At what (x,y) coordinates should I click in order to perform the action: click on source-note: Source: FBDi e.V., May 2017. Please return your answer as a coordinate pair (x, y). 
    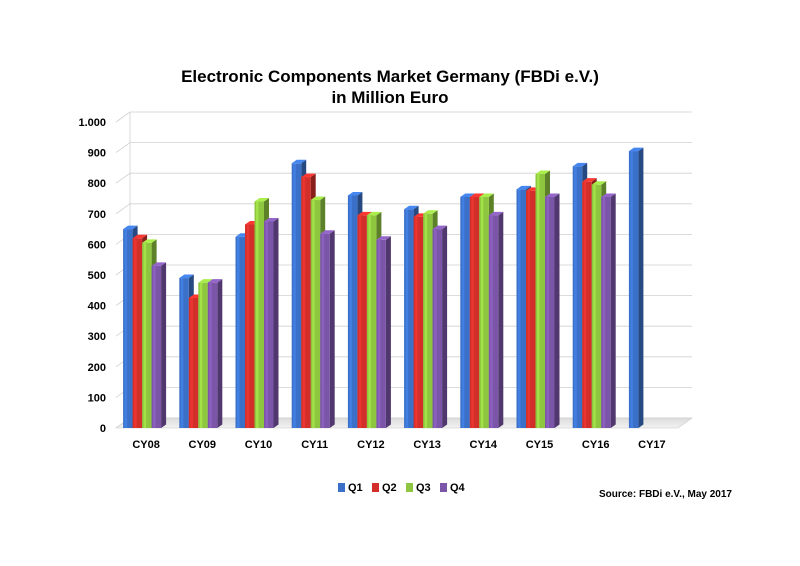
    Looking at the image, I should click on (665, 494).